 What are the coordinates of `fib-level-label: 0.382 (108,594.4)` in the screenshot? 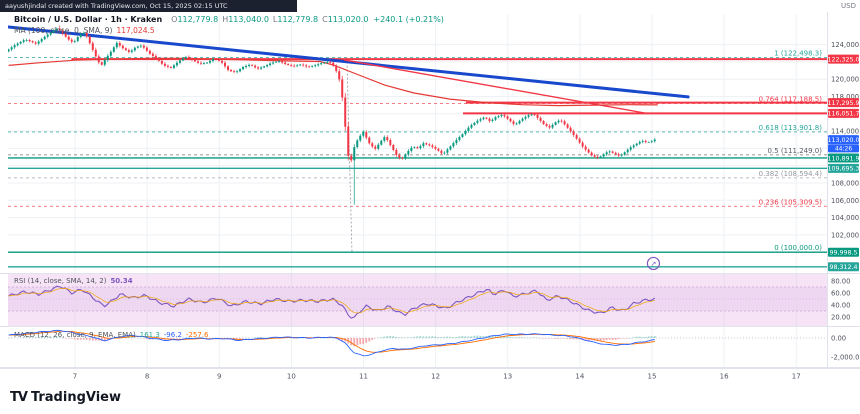 It's located at (791, 174).